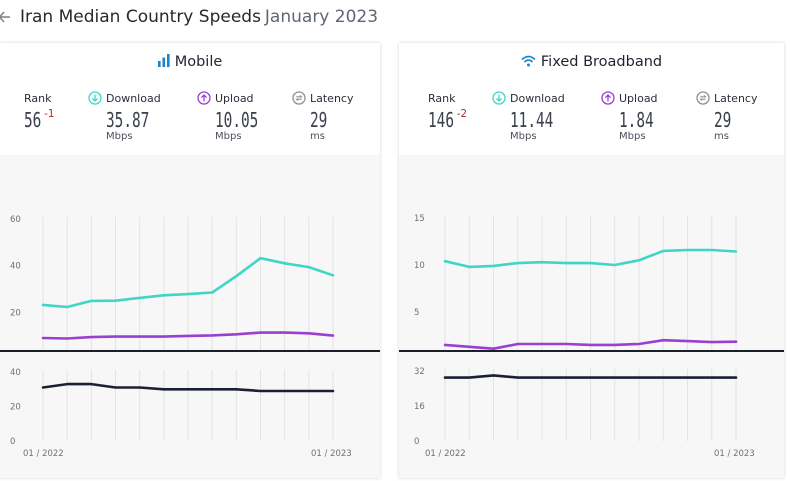 This screenshot has height=481, width=790. Describe the element at coordinates (33, 120) in the screenshot. I see `mobile-rank-value: 56` at that location.